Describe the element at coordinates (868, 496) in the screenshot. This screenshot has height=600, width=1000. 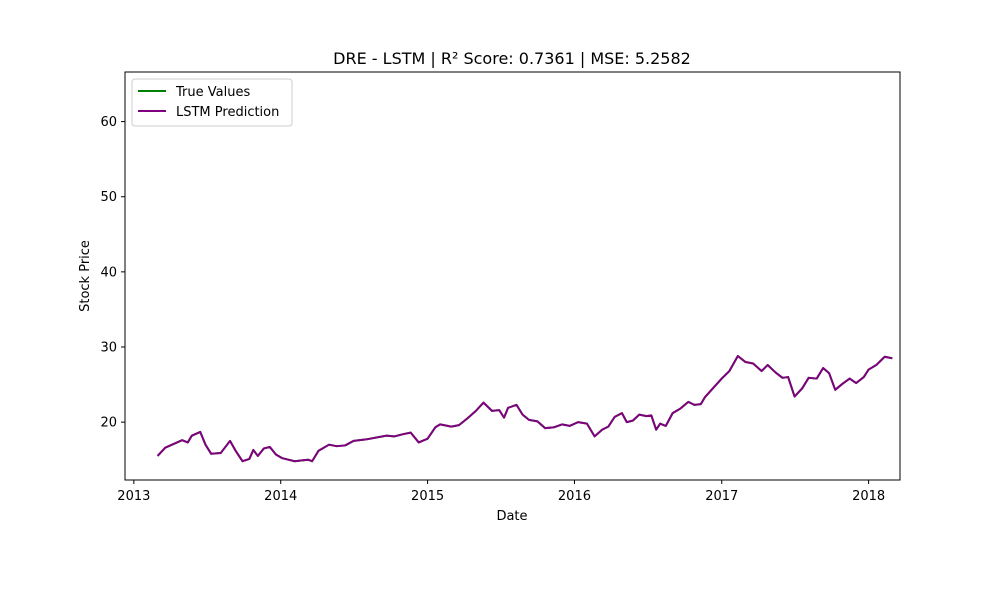
I see `x-tick-label-2018: 2018` at that location.